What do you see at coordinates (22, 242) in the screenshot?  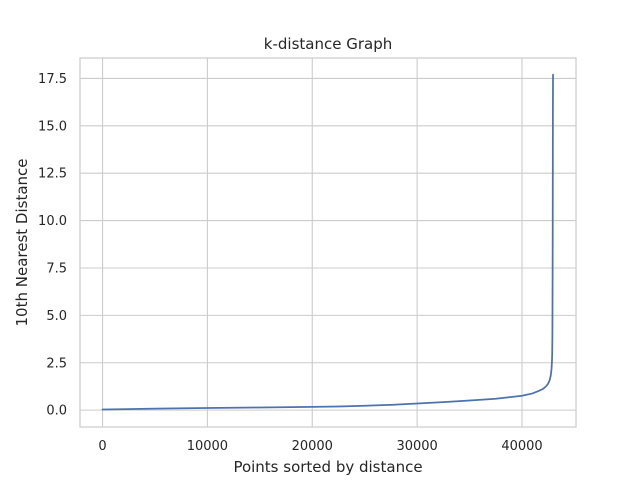 I see `y-axis-label: 10th Nearest Distance` at bounding box center [22, 242].